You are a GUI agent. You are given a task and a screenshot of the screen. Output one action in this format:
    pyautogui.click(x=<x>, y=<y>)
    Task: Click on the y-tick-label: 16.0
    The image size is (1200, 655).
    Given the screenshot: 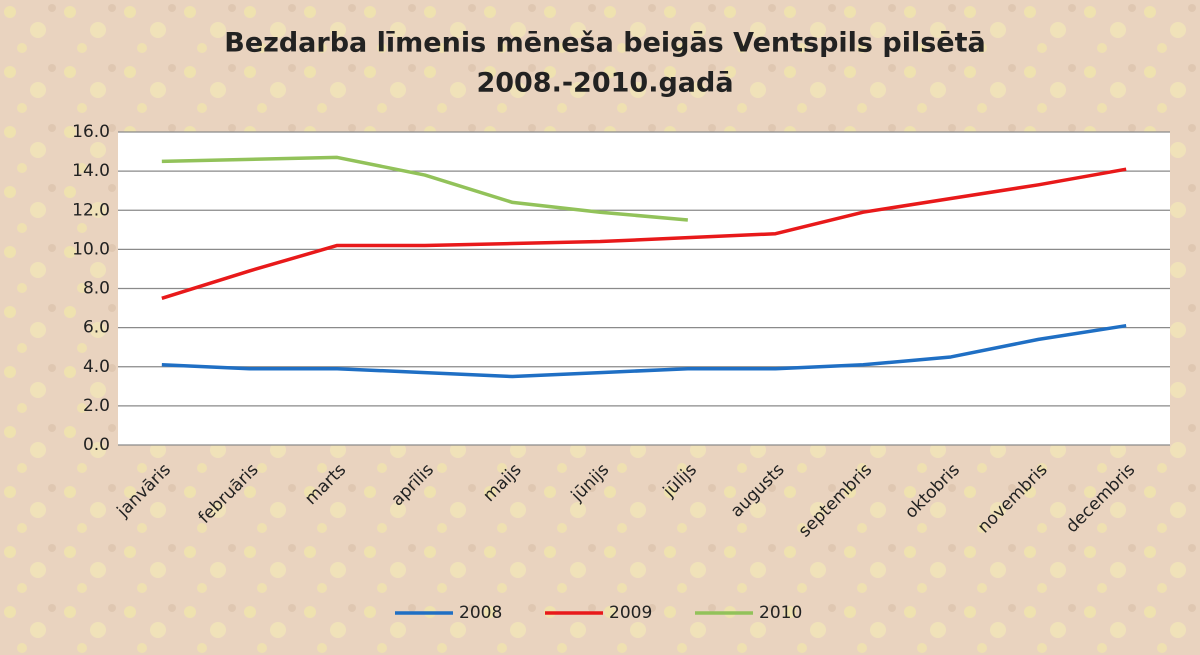 What is the action you would take?
    pyautogui.click(x=91, y=132)
    